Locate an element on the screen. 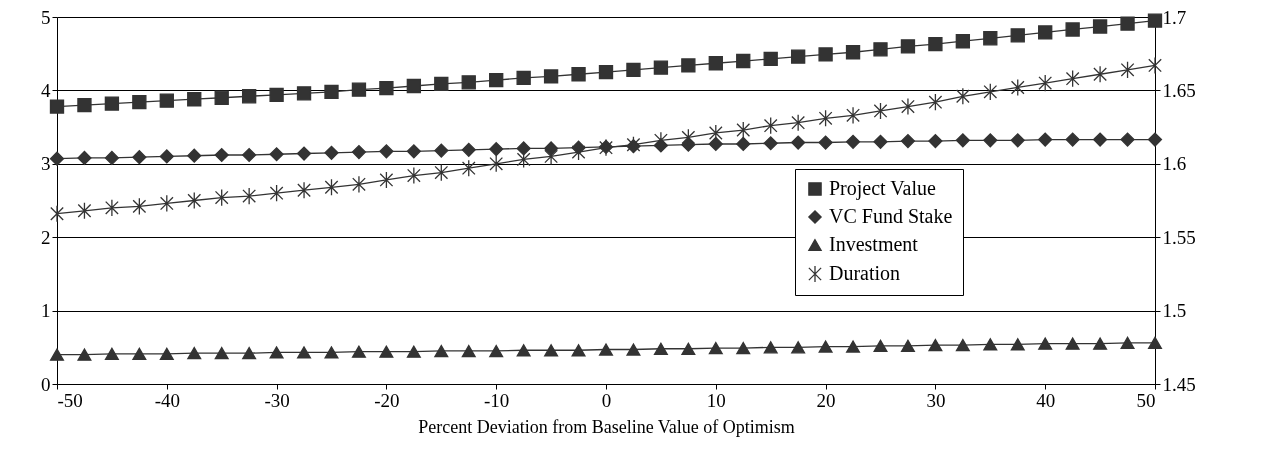 The width and height of the screenshot is (1264, 451). y2-tick-label: 1.6 is located at coordinates (1174, 164).